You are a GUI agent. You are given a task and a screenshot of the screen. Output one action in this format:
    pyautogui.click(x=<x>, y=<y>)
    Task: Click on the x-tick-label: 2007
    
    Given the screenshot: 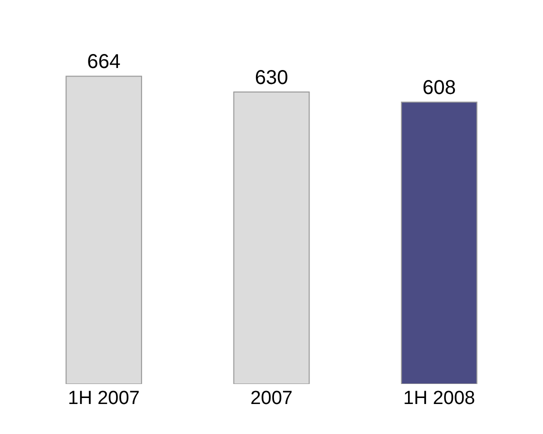 What is the action you would take?
    pyautogui.click(x=271, y=398)
    